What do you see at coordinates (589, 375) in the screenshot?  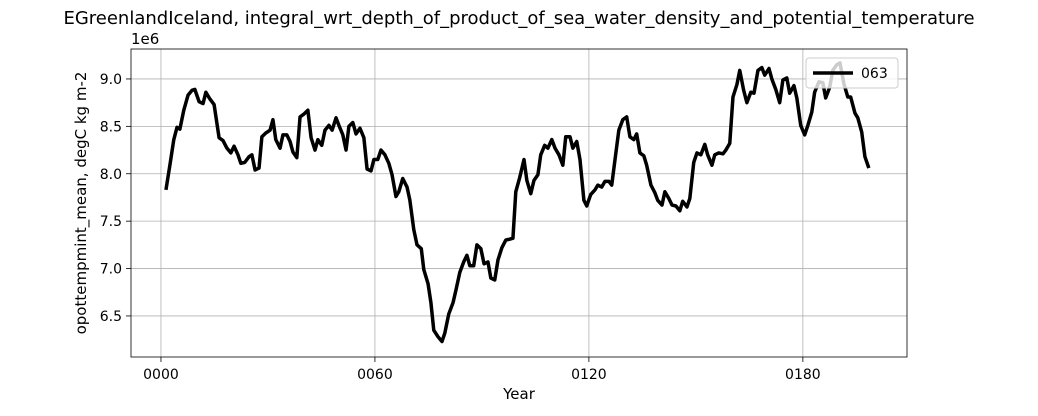 I see `x-tick-label: 0120` at bounding box center [589, 375].